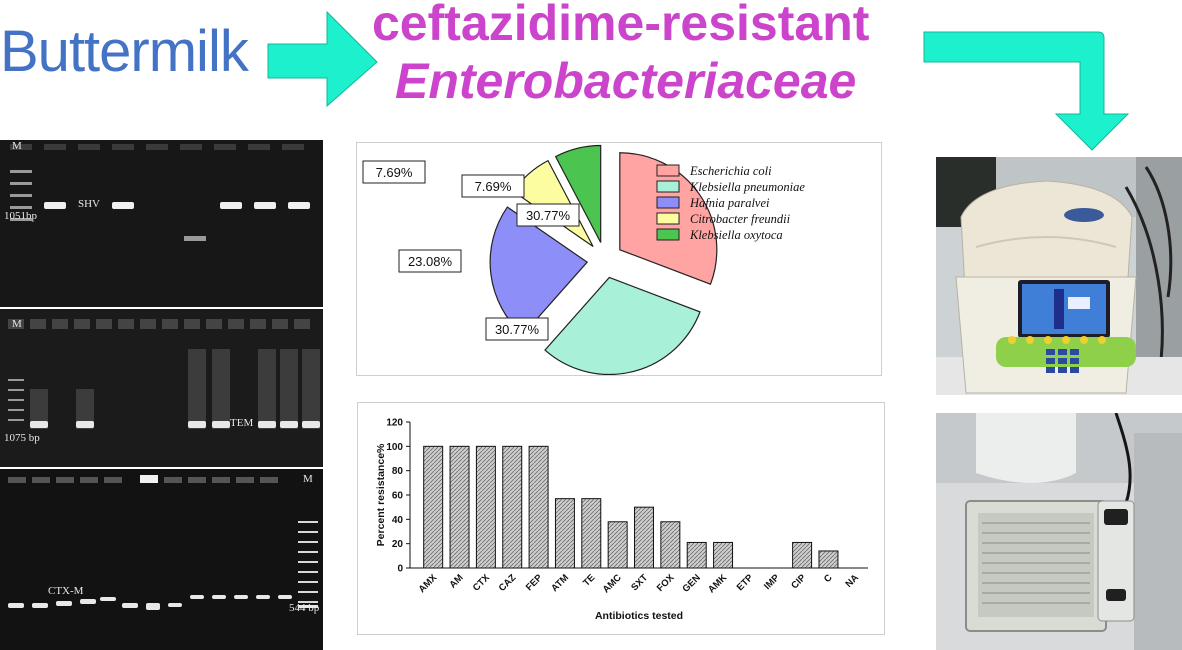  Describe the element at coordinates (798, 581) in the screenshot. I see `x-tick-label: CIP` at that location.